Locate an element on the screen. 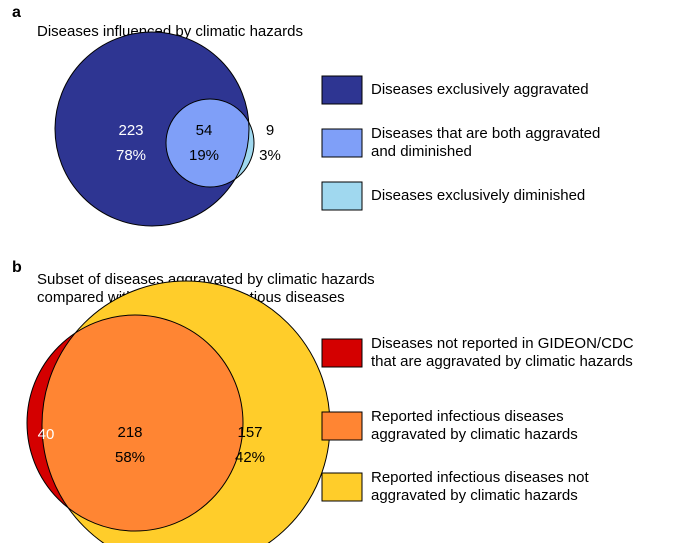 The image size is (677, 543). legend-label: Reported infectious diseases not is located at coordinates (480, 477).